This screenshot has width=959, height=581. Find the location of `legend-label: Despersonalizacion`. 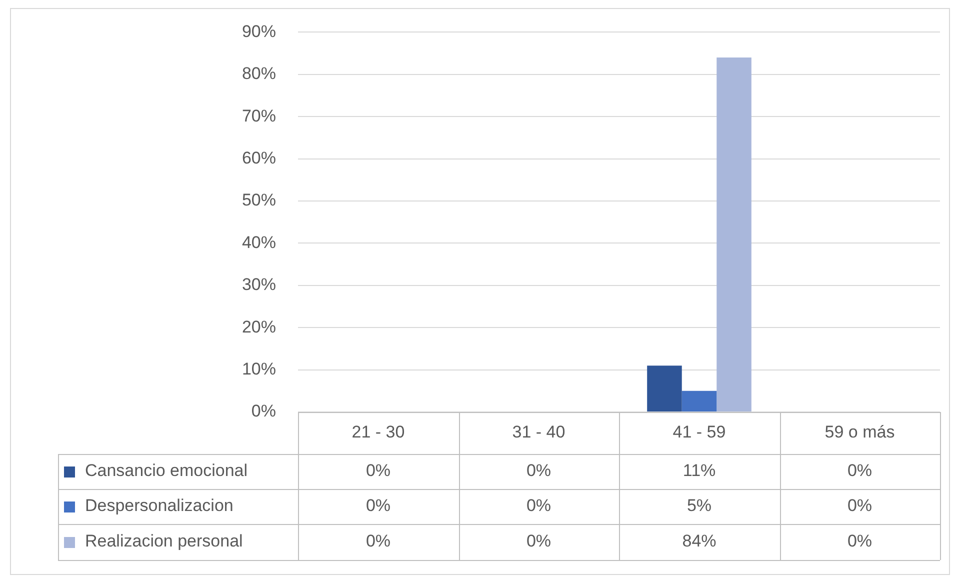

legend-label: Despersonalizacion is located at coordinates (159, 506).